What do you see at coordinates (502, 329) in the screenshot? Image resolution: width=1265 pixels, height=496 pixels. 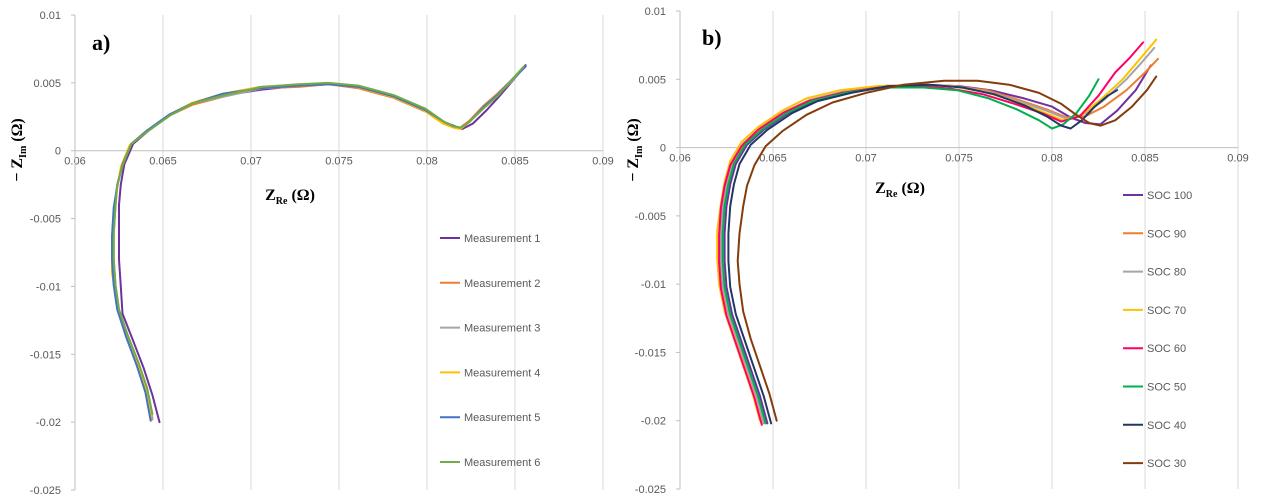 I see `legend-label: Measurement 3` at bounding box center [502, 329].